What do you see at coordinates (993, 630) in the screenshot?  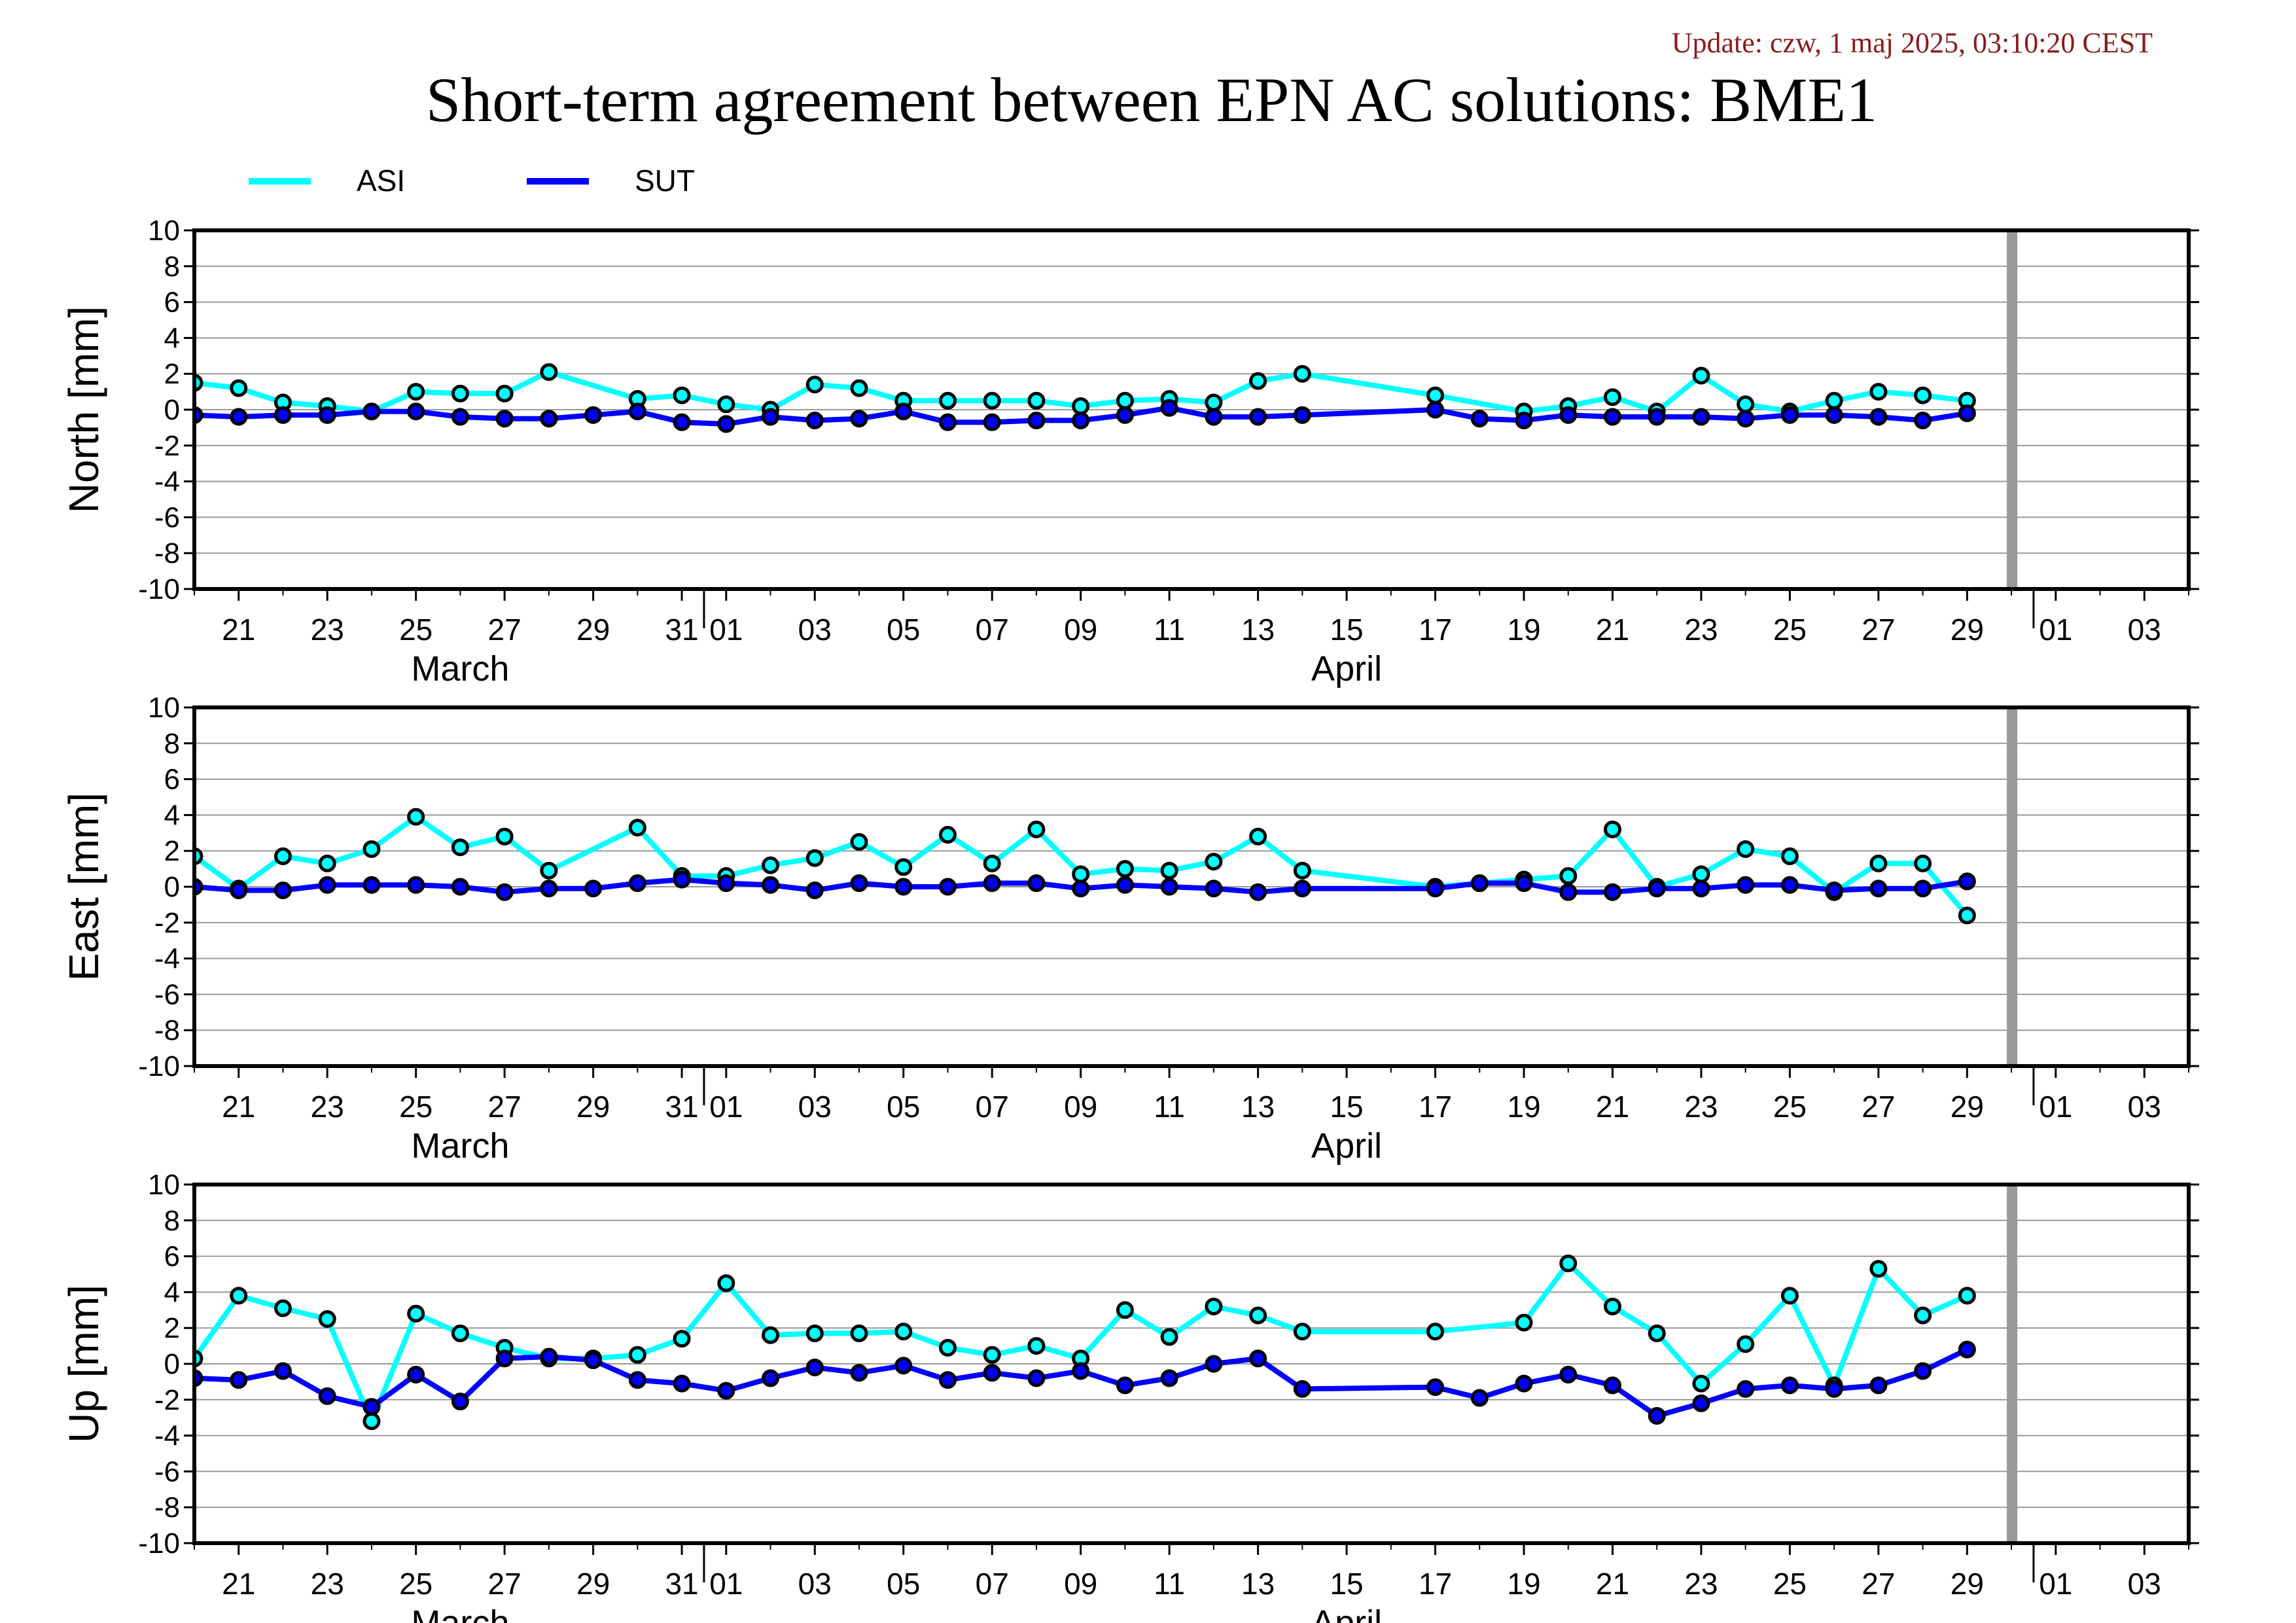 I see `x-tick-label: 07` at bounding box center [993, 630].